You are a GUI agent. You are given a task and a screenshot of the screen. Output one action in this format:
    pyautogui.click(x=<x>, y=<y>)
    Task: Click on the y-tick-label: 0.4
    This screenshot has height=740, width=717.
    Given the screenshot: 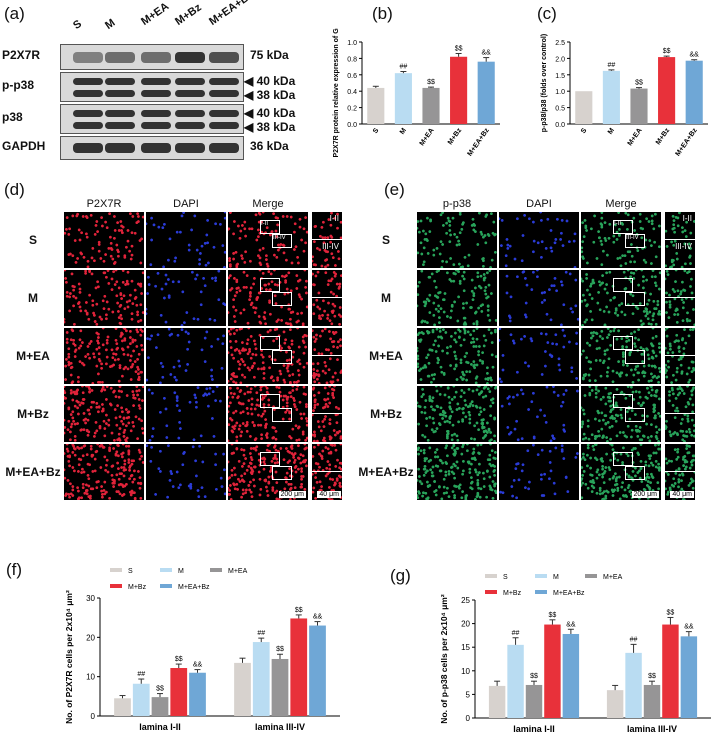 What is the action you would take?
    pyautogui.click(x=352, y=92)
    